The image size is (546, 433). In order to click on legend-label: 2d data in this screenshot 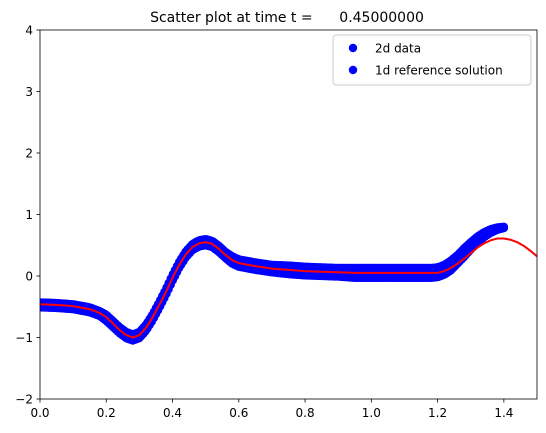, I will do `click(398, 48)`.